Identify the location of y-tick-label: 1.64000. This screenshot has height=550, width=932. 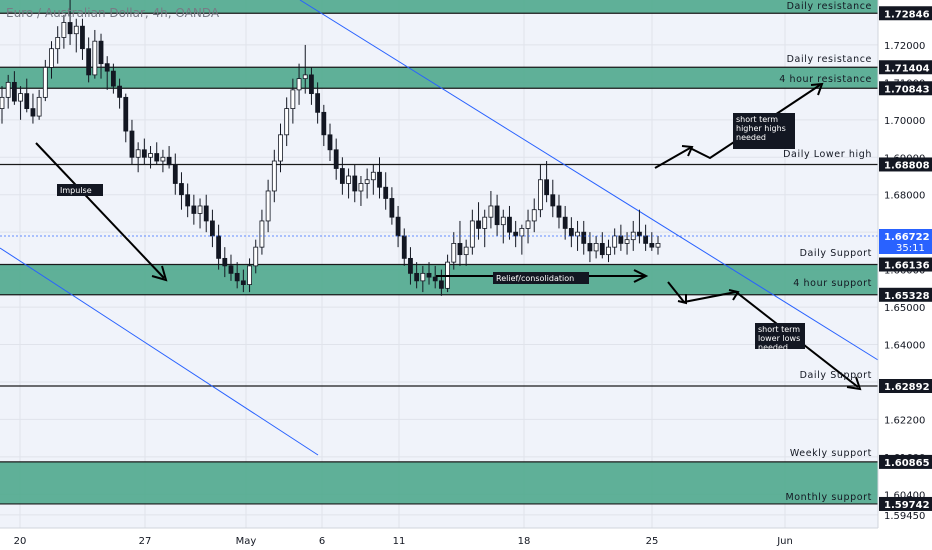
(904, 346).